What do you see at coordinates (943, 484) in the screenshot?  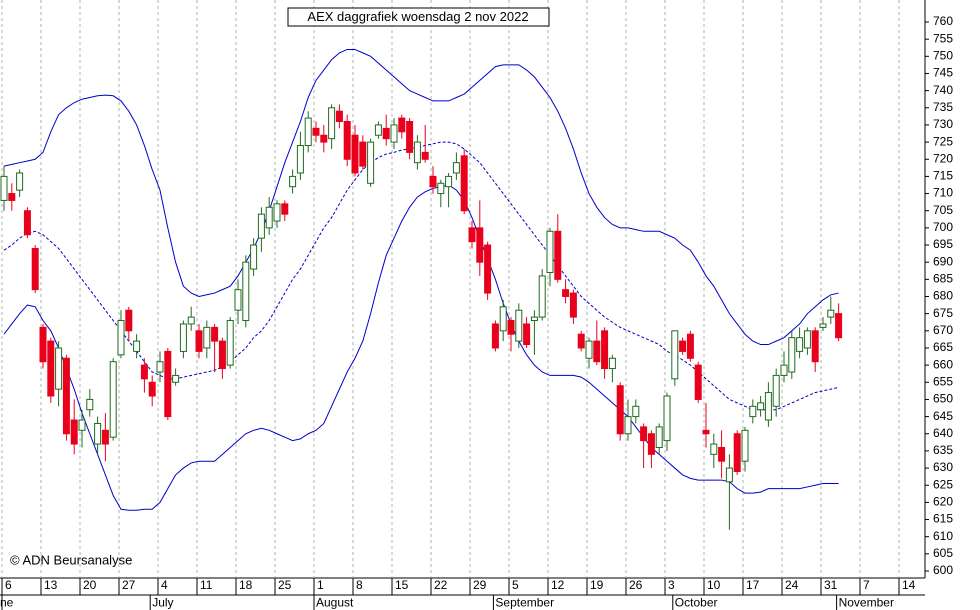 I see `y-tick-label: 625` at bounding box center [943, 484].